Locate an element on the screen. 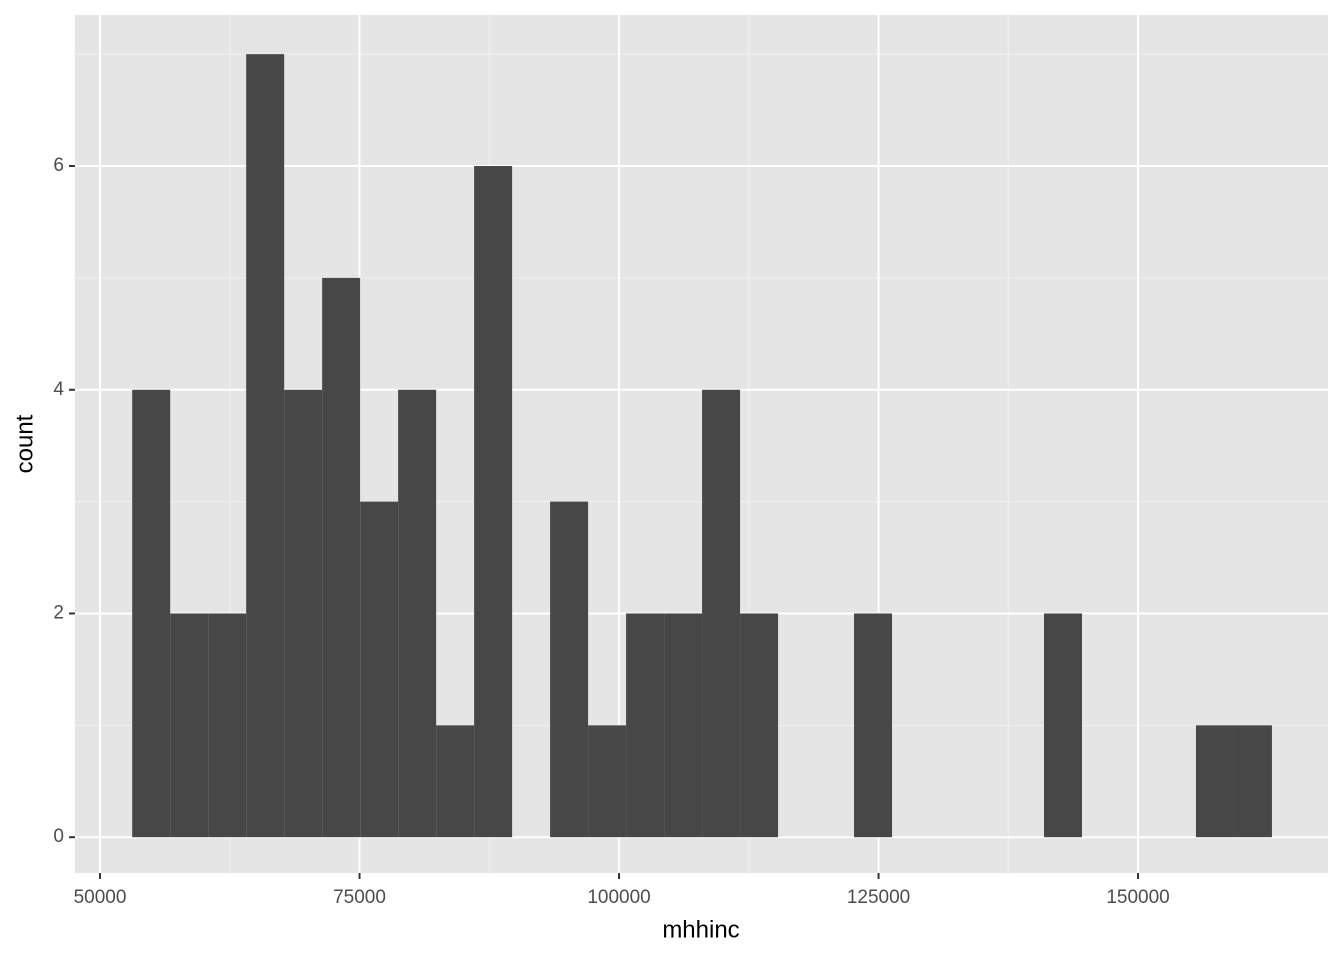  y-tick-label: 0 is located at coordinates (58, 836).